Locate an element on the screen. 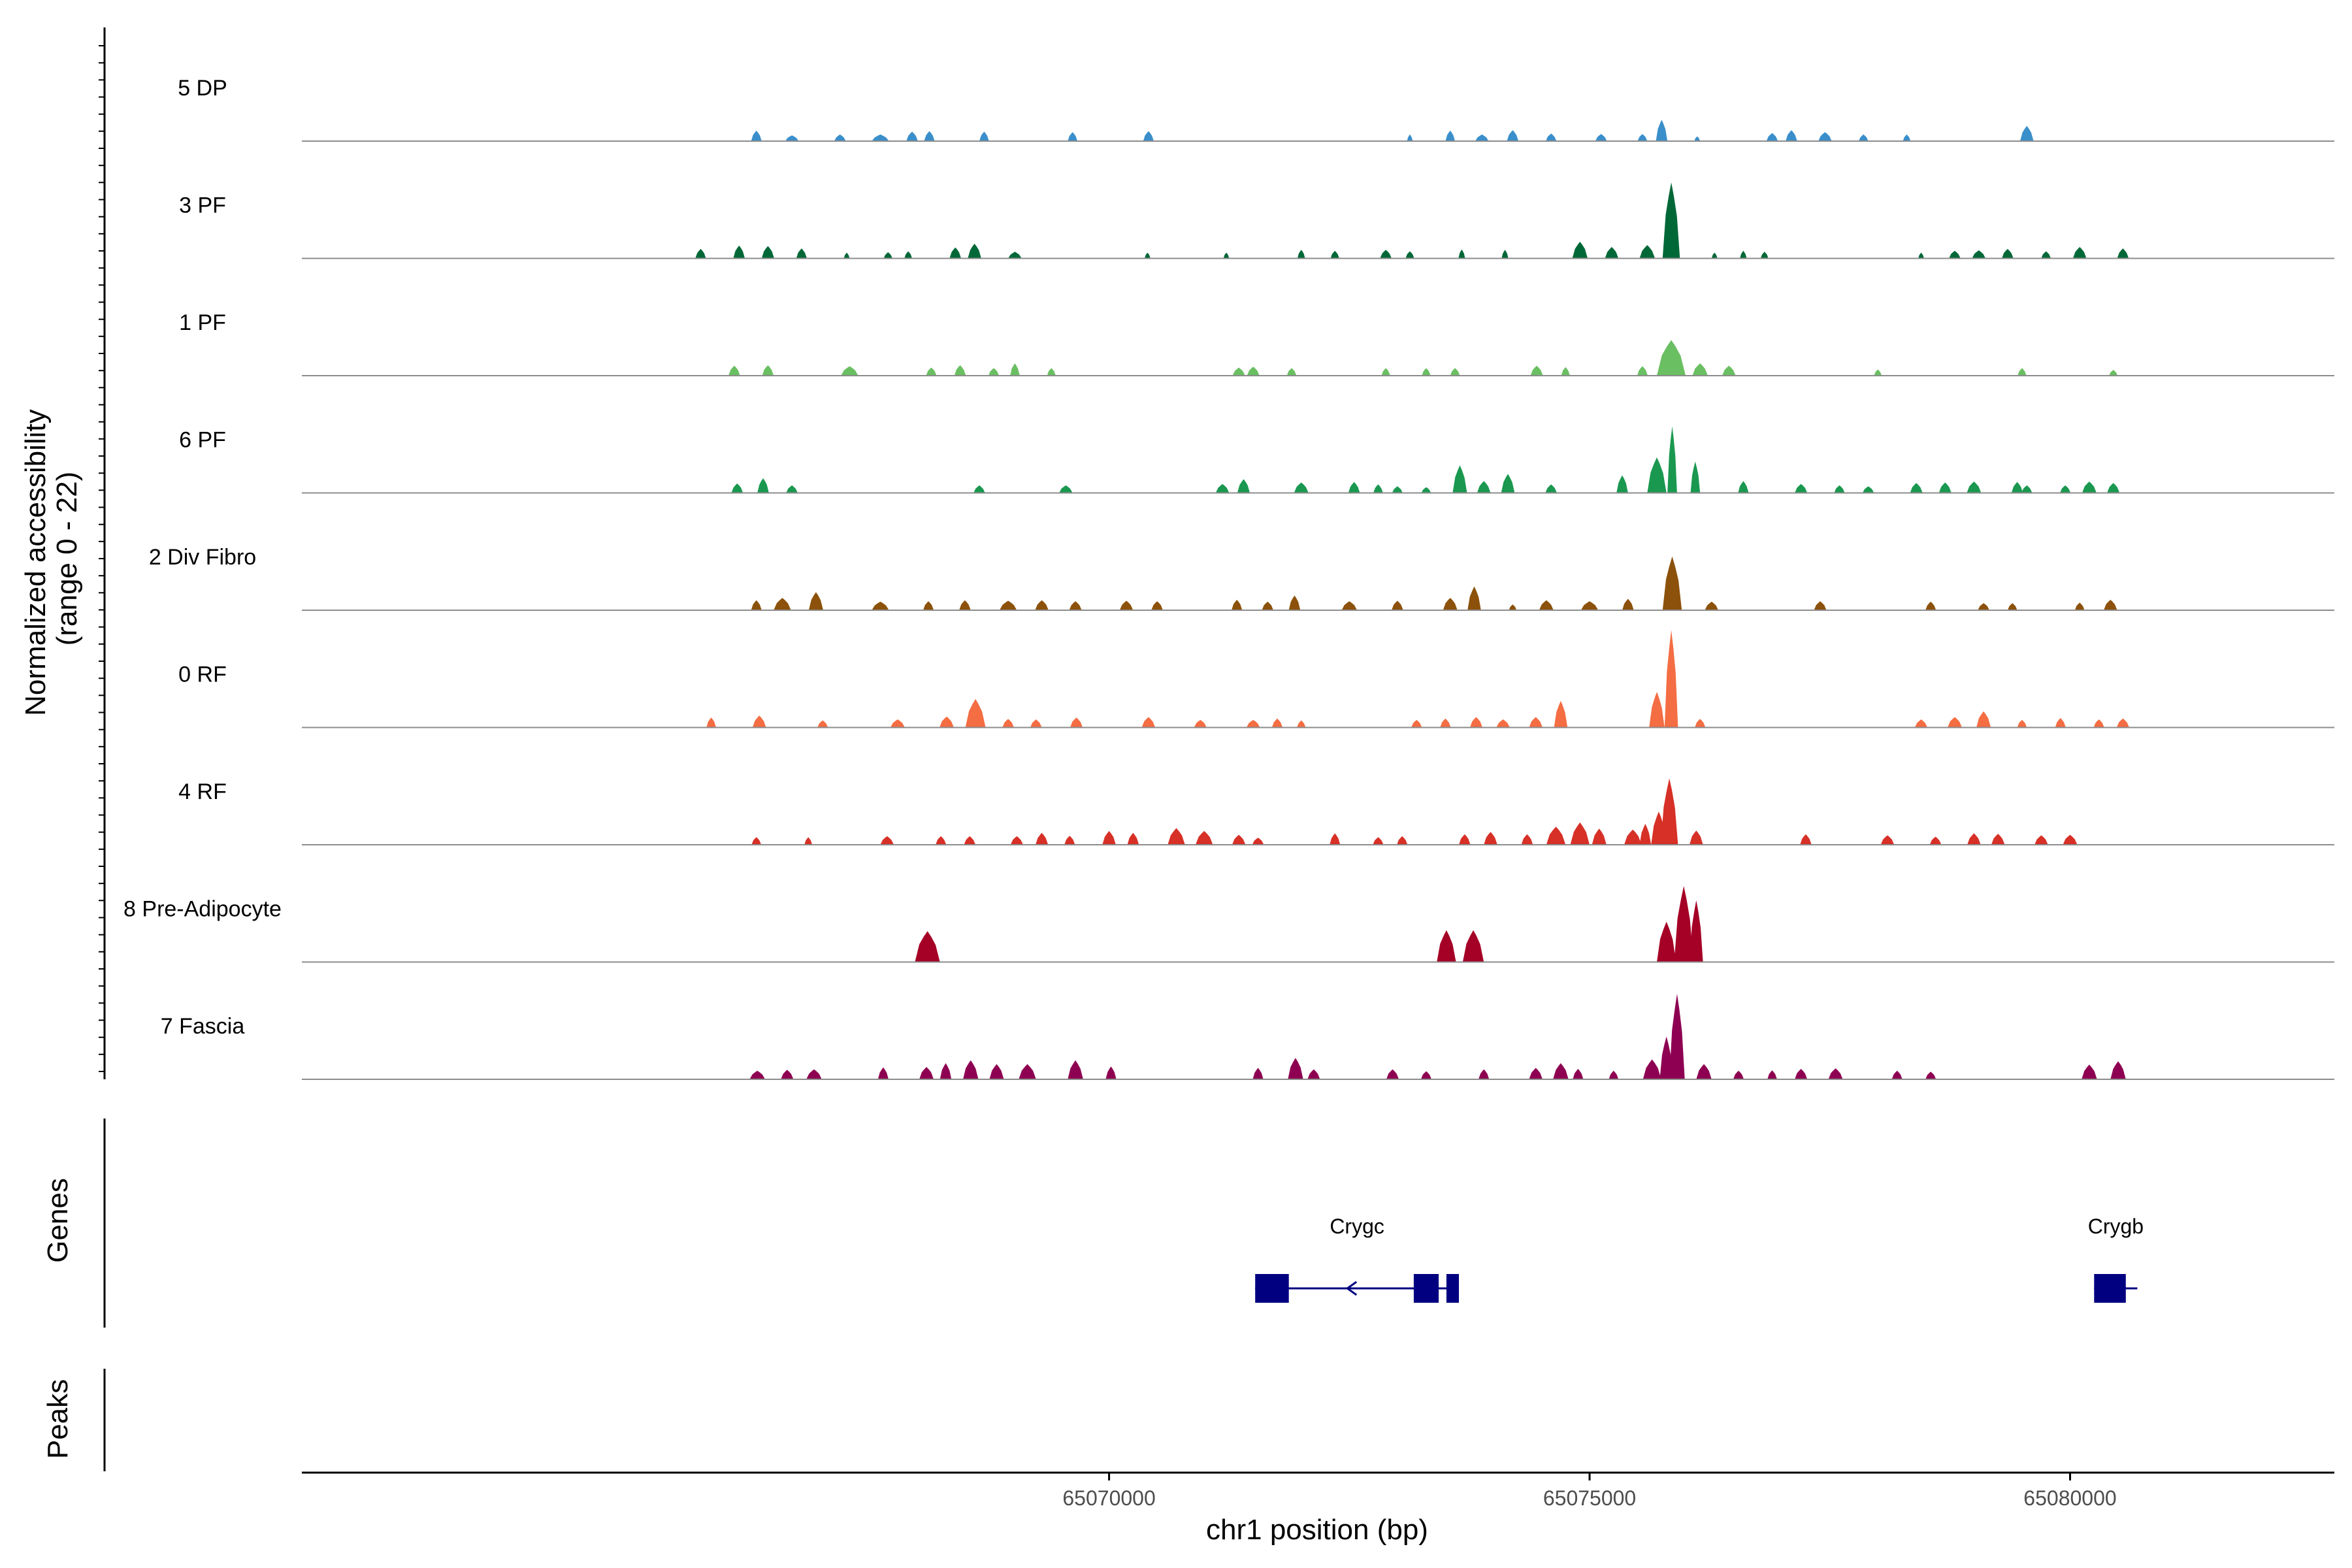  track-label: 0 RF is located at coordinates (202, 674).